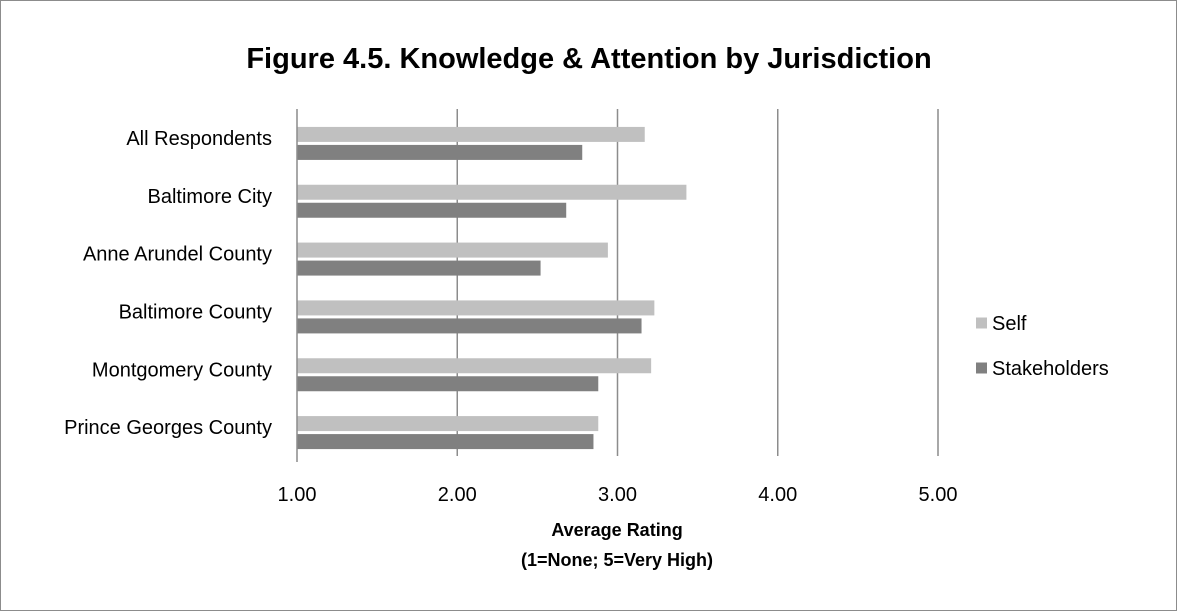 The height and width of the screenshot is (612, 1177). I want to click on x-tick-label: 3.00, so click(617, 495).